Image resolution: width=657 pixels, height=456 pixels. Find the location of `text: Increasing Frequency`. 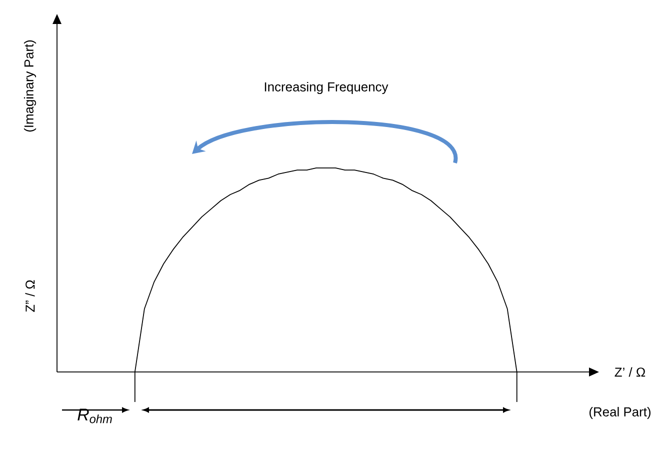

text: Increasing Frequency is located at coordinates (326, 88).